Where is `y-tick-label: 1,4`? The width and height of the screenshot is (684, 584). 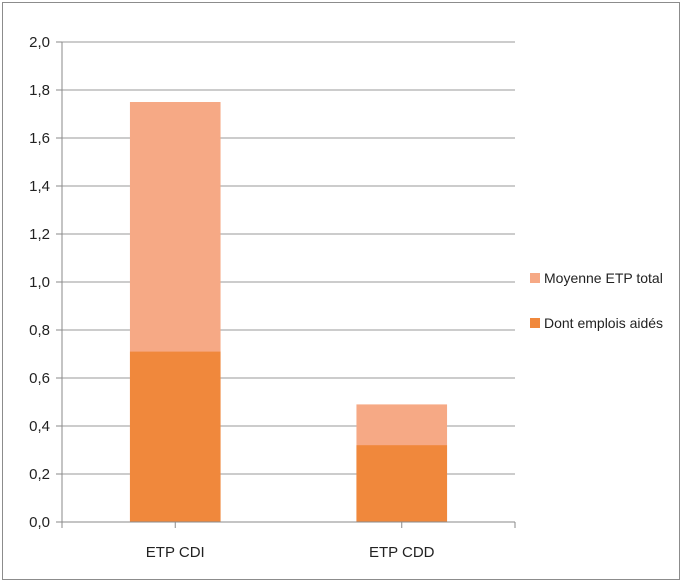 y-tick-label: 1,4 is located at coordinates (39, 186).